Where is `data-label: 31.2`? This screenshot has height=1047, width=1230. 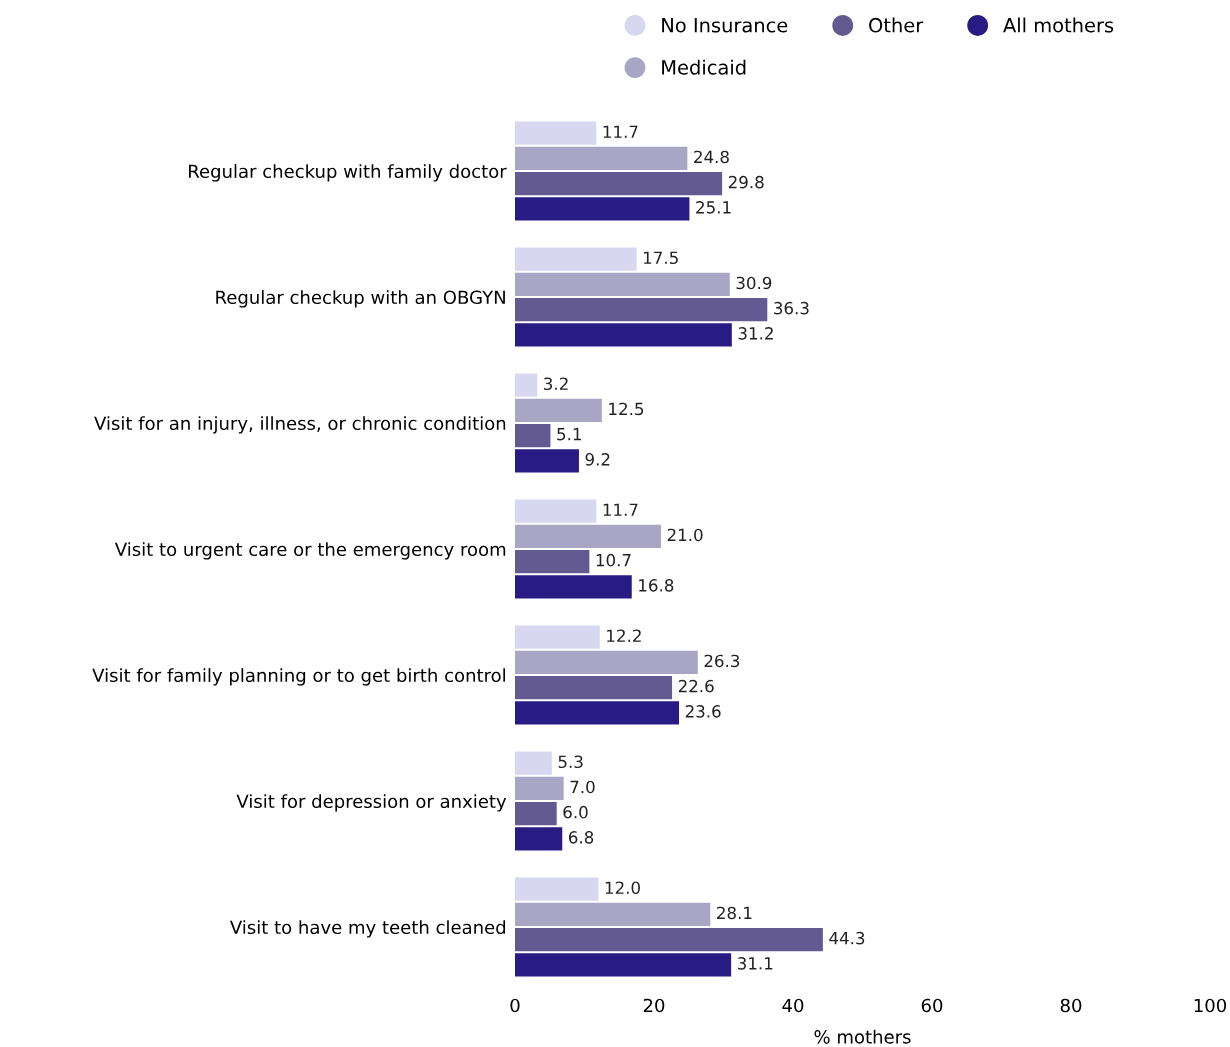 data-label: 31.2 is located at coordinates (755, 333).